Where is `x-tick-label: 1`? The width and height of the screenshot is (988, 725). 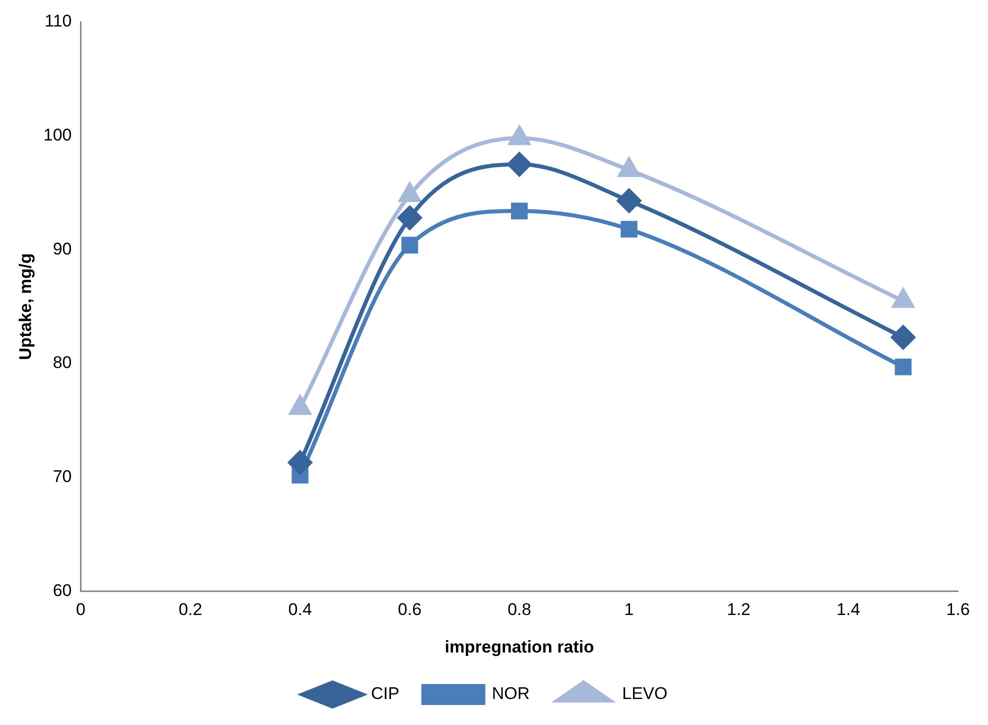 x-tick-label: 1 is located at coordinates (629, 610).